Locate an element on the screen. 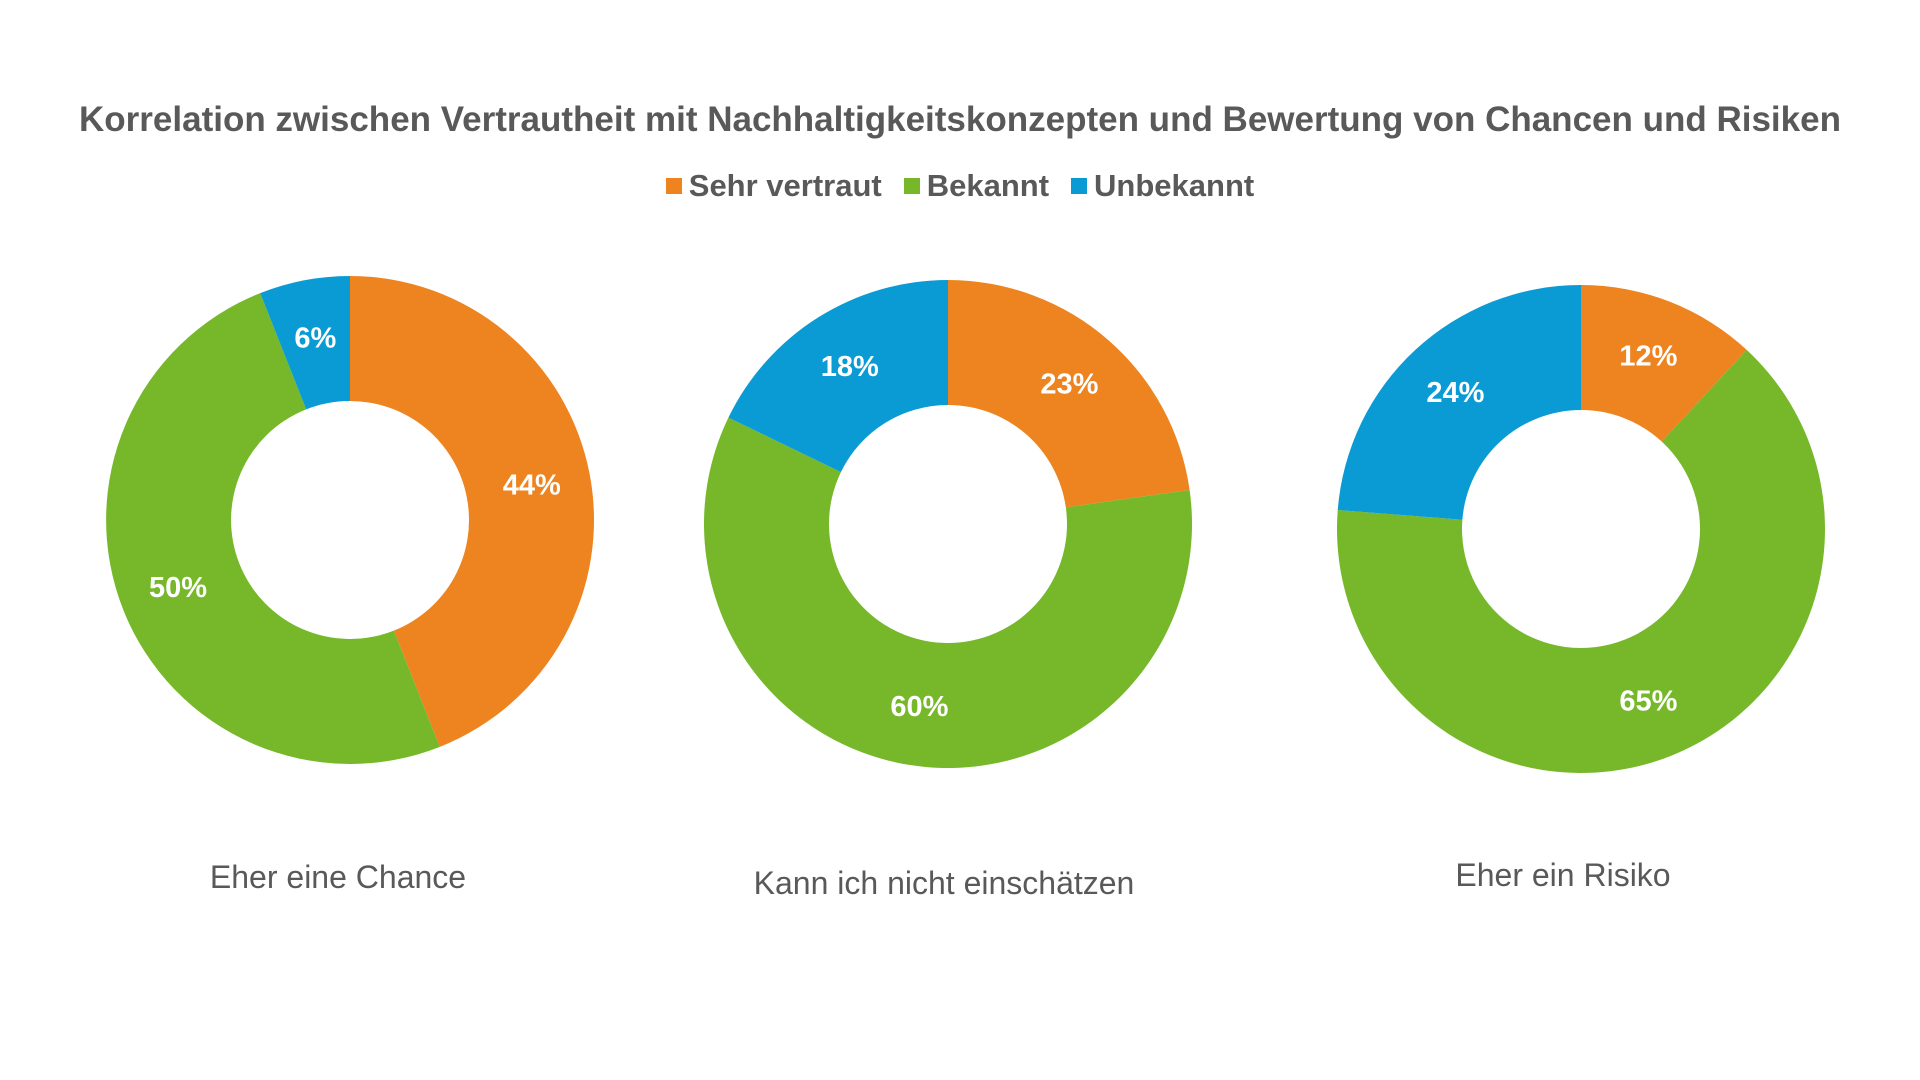 The width and height of the screenshot is (1920, 1080). donut-3-label-unbekannt: 24% is located at coordinates (1455, 393).